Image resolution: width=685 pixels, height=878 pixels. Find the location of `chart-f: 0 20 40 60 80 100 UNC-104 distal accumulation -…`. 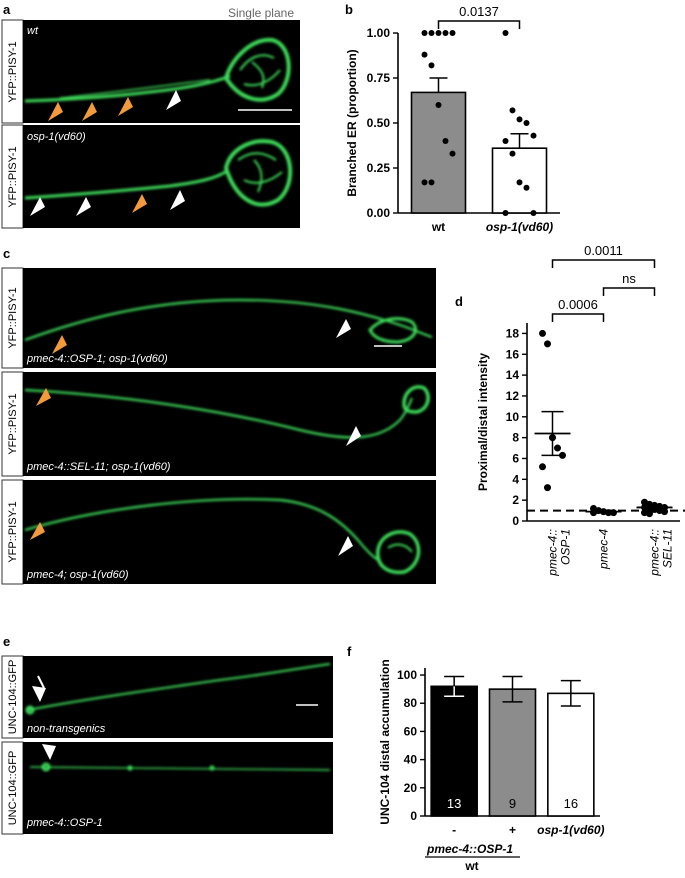

chart-f: 0 20 40 60 80 100 UNC-104 distal accumulation -… is located at coordinates (491, 766).